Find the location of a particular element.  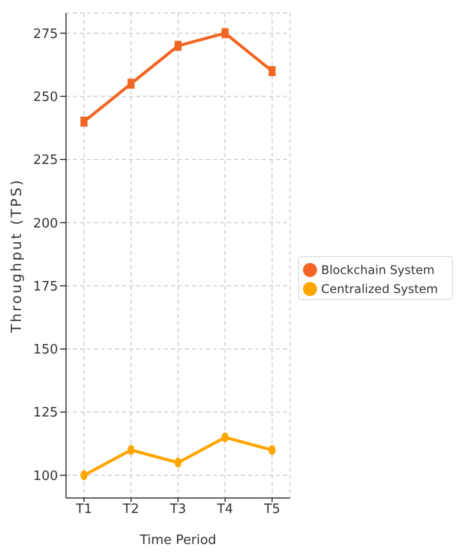

y-tick-label: 150 is located at coordinates (45, 350).